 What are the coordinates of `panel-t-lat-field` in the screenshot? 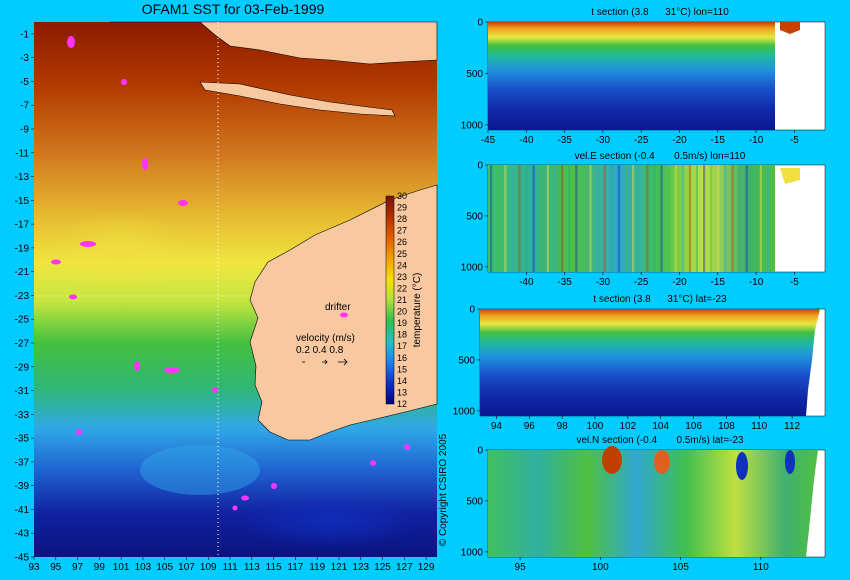 It's located at (650, 362).